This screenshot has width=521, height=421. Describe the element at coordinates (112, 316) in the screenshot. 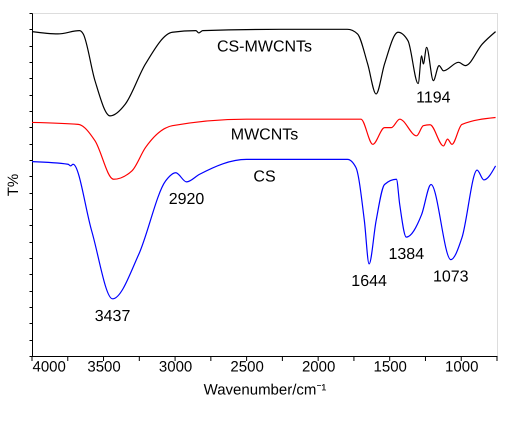

I see `annotation: 3437` at that location.